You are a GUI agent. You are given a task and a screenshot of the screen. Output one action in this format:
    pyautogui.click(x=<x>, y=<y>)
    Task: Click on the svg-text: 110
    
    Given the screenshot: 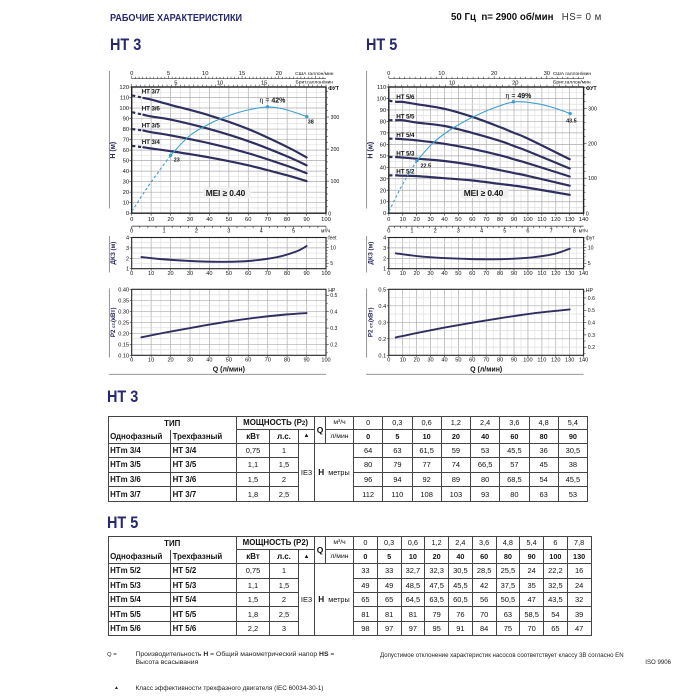 What is the action you would take?
    pyautogui.click(x=124, y=99)
    